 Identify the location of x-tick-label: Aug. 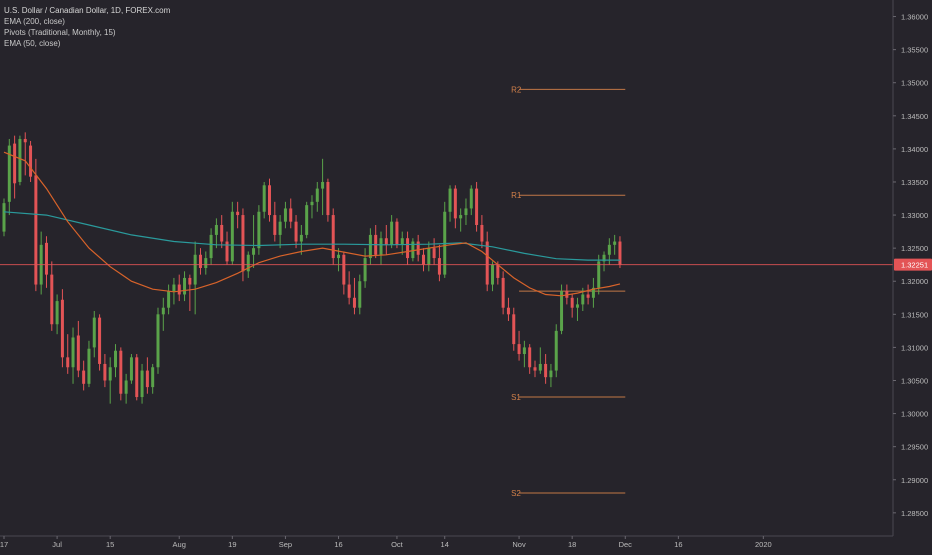
(179, 544).